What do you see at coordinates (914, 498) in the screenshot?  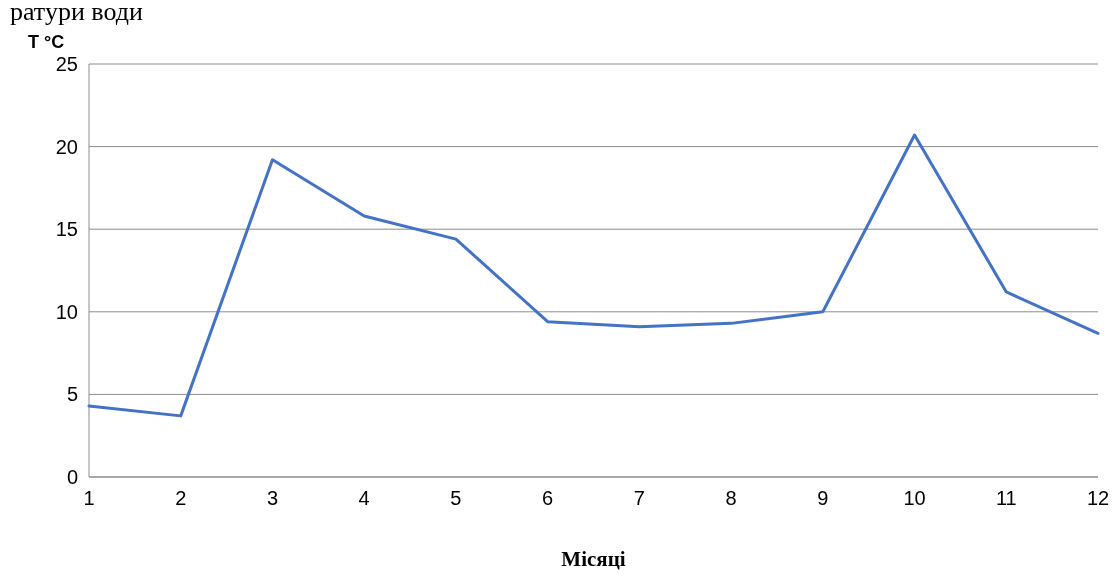 I see `x-tick-label: 10` at bounding box center [914, 498].